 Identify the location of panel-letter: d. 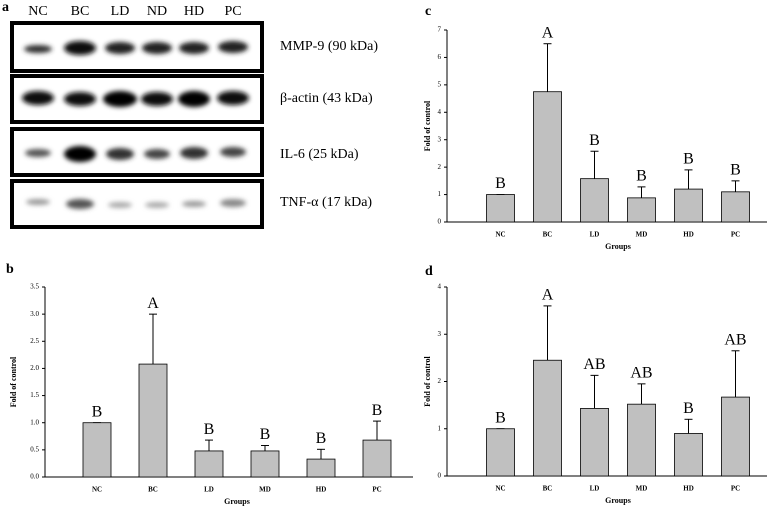
(429, 271).